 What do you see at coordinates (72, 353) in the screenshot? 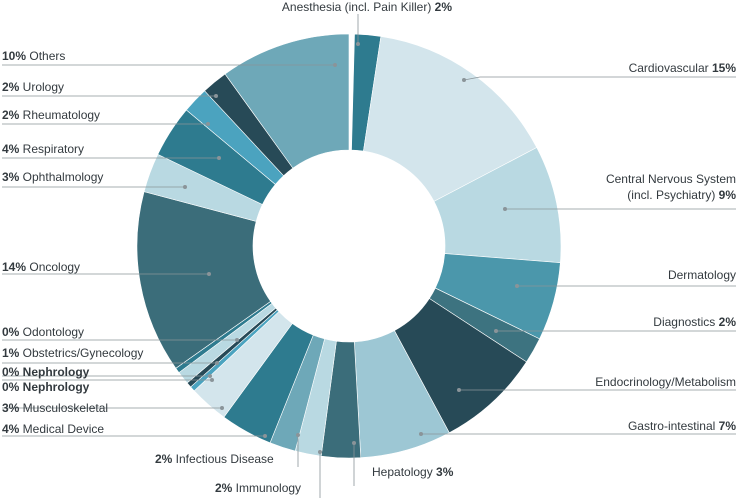
I see `label-obstetrics-gynecology-14: 1% Obstetrics/Gynecology` at bounding box center [72, 353].